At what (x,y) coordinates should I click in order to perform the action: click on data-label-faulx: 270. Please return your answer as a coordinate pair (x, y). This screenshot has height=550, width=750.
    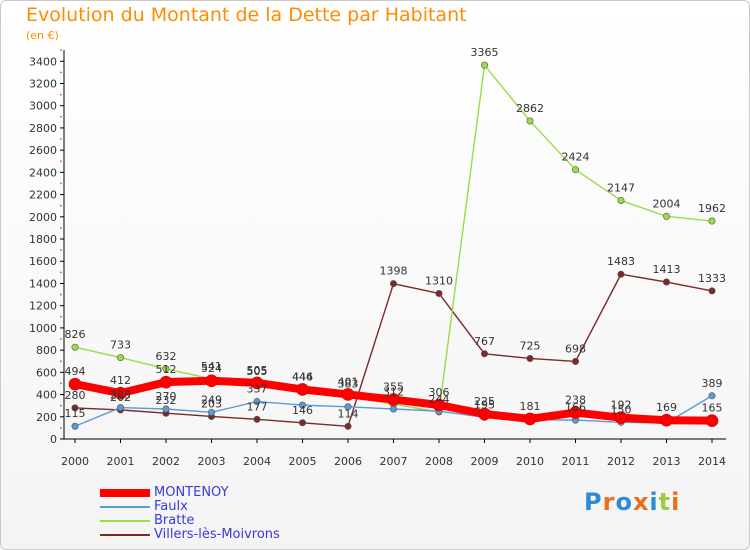
    Looking at the image, I should click on (166, 396).